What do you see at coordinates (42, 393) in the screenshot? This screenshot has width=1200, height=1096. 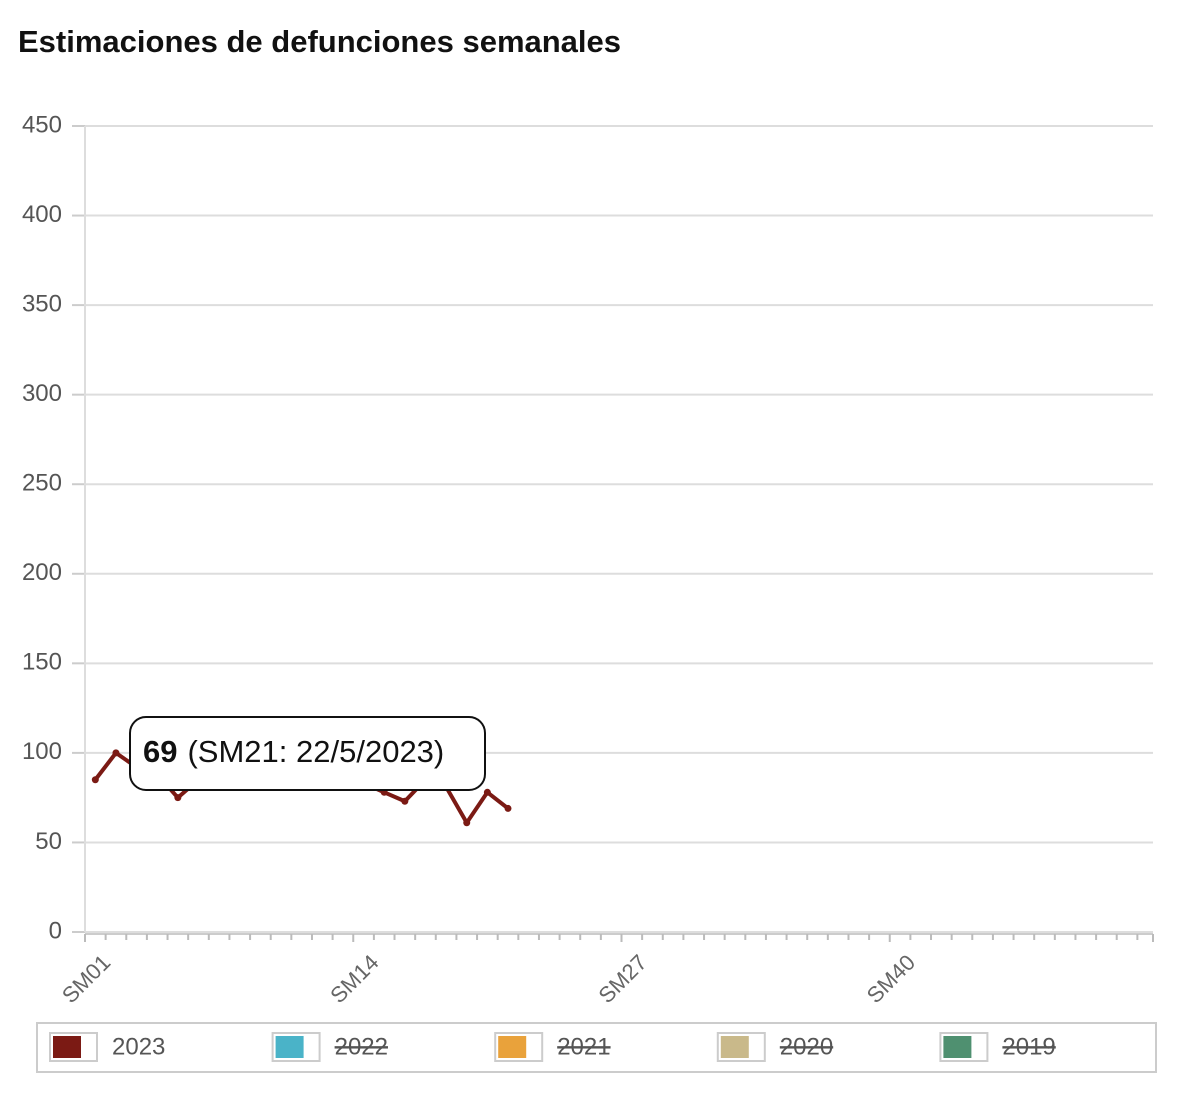 I see `y-tick-label: 300` at bounding box center [42, 393].